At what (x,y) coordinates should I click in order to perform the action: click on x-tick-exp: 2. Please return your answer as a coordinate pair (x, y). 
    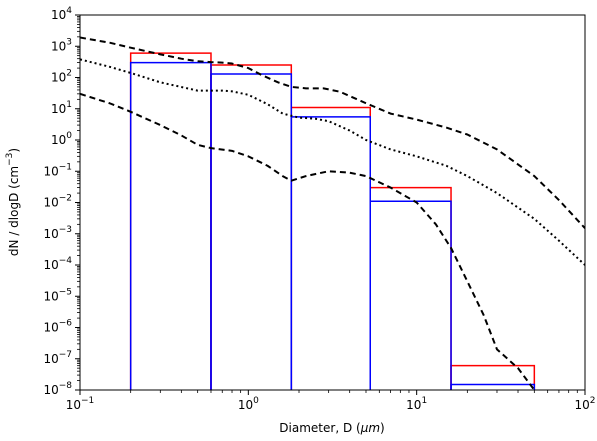
    Looking at the image, I should click on (593, 401).